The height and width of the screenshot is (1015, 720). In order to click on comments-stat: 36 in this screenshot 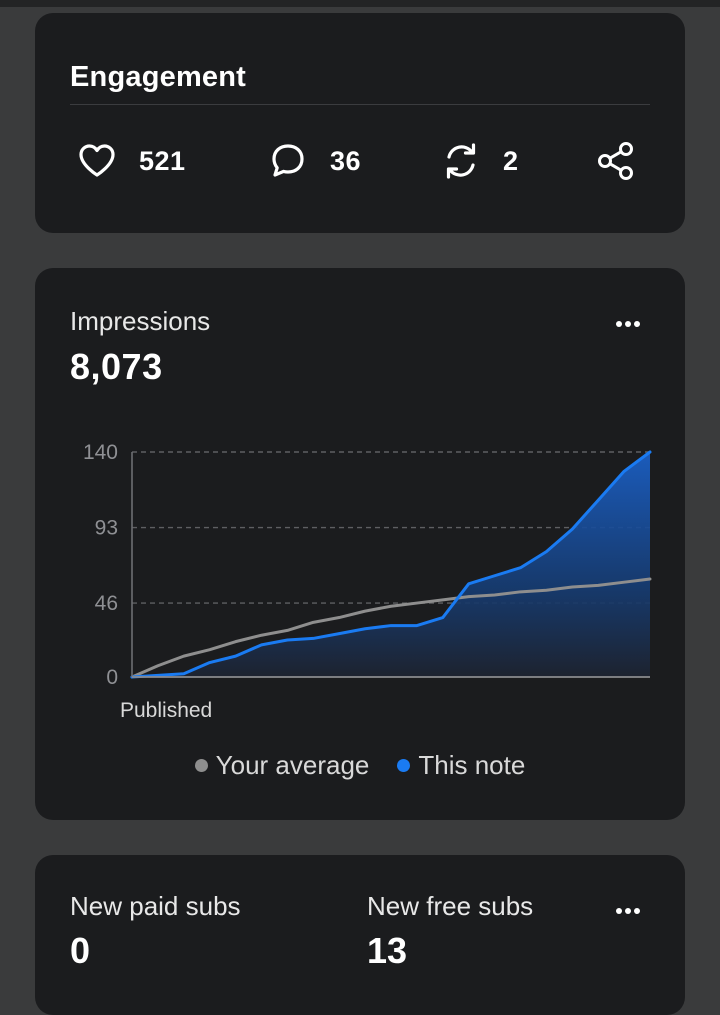, I will do `click(314, 161)`.